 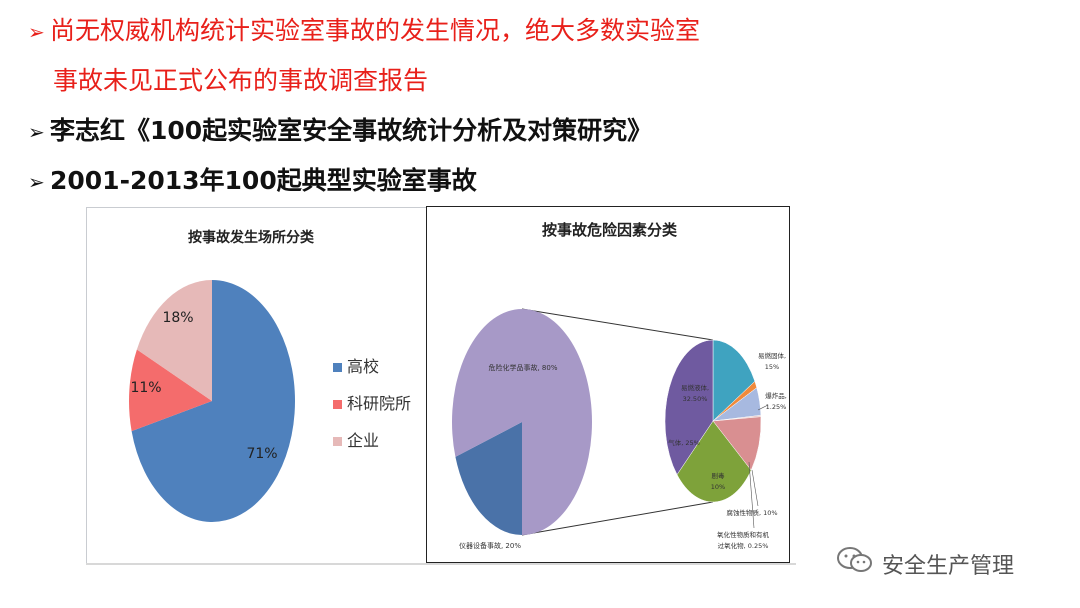 What do you see at coordinates (684, 442) in the screenshot?
I see `breakdown-slice-label: 气体, 25%` at bounding box center [684, 442].